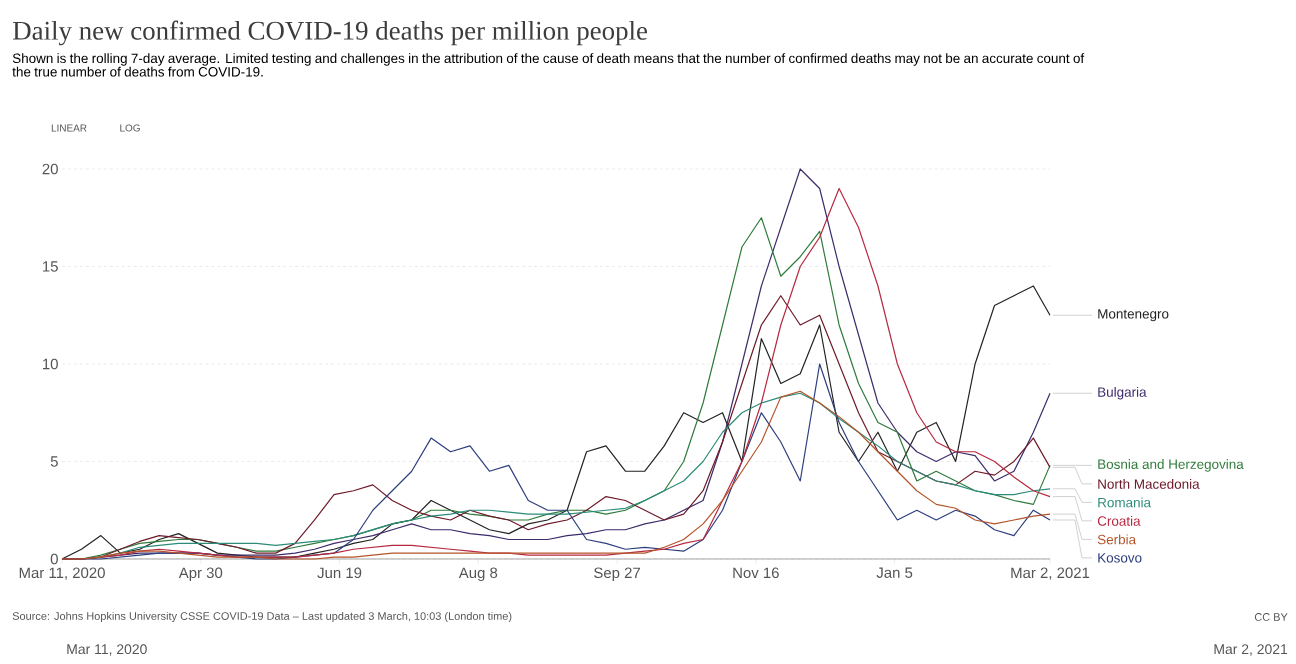 The width and height of the screenshot is (1296, 664). I want to click on text: North Macedonia, so click(1149, 483).